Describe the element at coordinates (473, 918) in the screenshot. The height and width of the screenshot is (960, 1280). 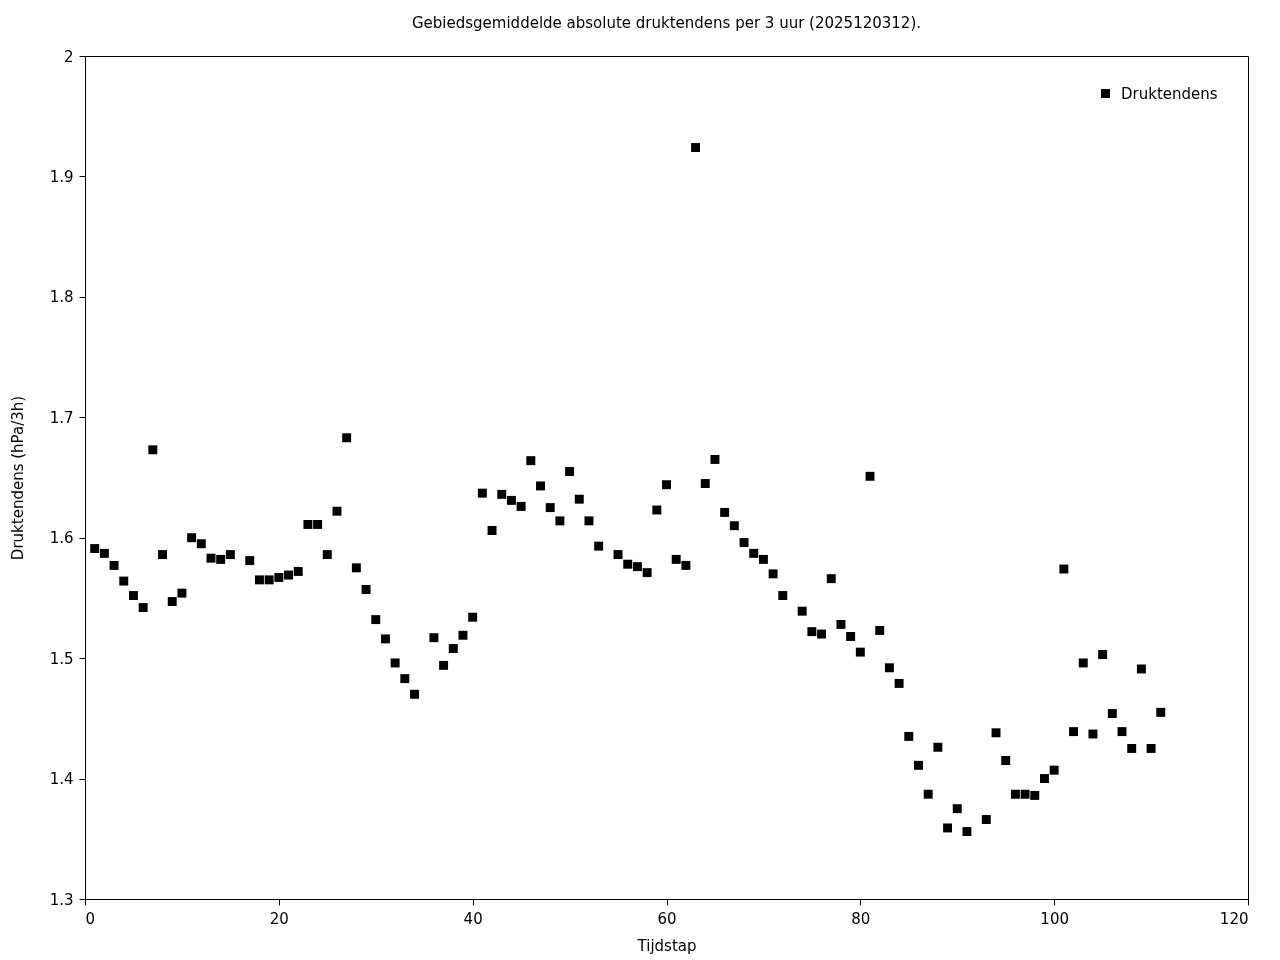
I see `x-tick-label: 40` at that location.